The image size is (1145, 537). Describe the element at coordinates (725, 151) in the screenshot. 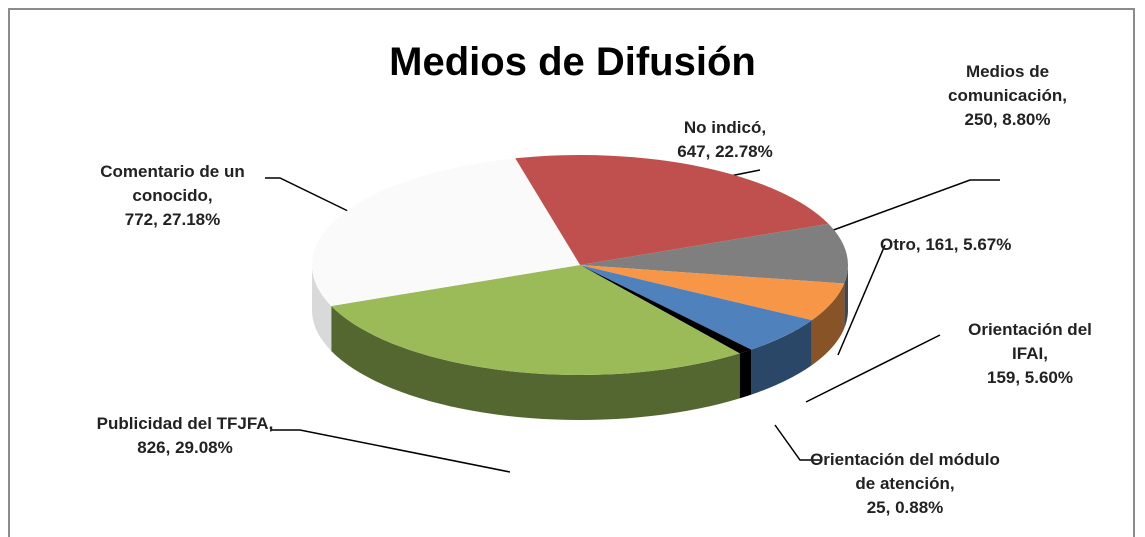

I see `label-value: 647, 22.78%` at that location.